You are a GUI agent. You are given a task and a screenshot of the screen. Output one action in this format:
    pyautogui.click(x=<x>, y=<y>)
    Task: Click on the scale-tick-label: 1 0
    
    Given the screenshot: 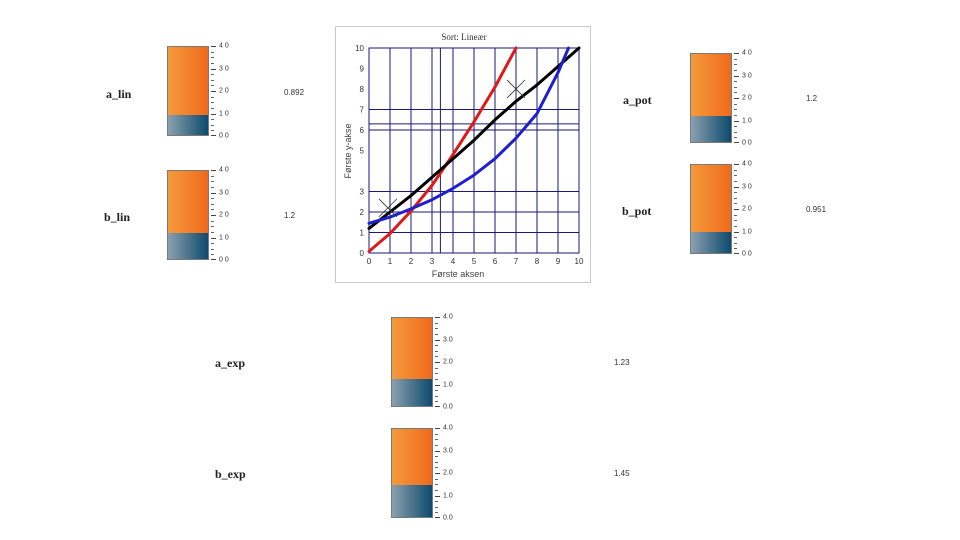 What is the action you would take?
    pyautogui.click(x=224, y=113)
    